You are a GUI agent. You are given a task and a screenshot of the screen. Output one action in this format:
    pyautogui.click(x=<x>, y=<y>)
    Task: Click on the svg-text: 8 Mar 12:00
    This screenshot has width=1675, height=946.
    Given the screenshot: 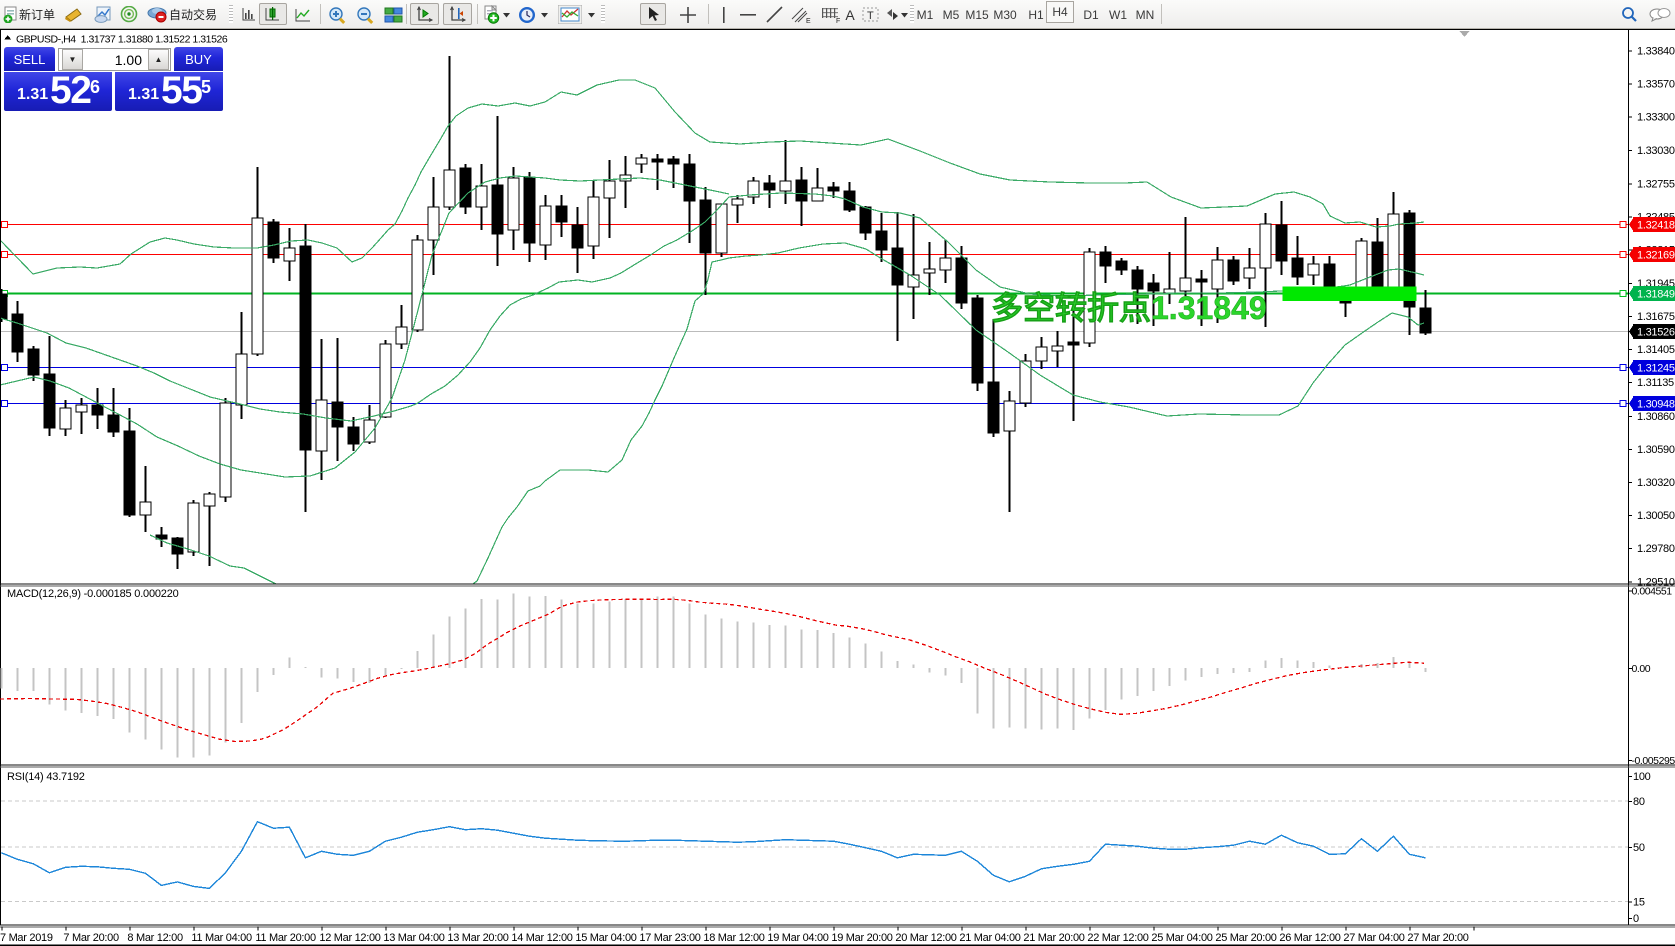 What is the action you would take?
    pyautogui.click(x=155, y=938)
    